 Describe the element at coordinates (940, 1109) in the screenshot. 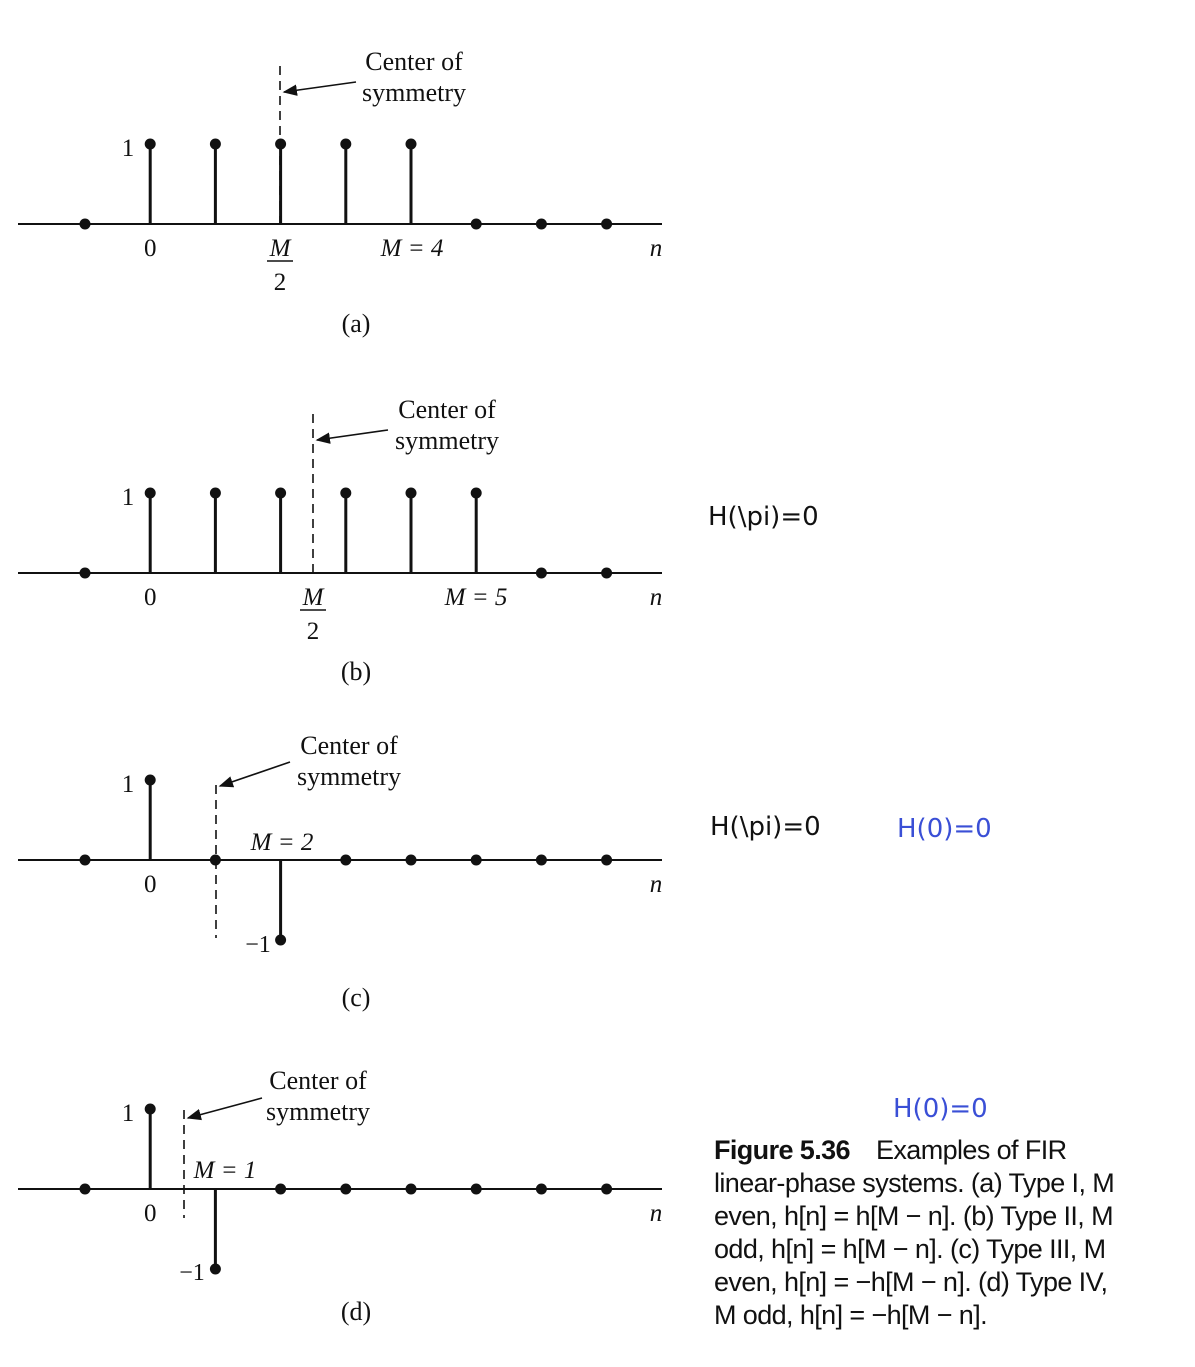

I see `note-d-h-zero: H(0)=0` at that location.